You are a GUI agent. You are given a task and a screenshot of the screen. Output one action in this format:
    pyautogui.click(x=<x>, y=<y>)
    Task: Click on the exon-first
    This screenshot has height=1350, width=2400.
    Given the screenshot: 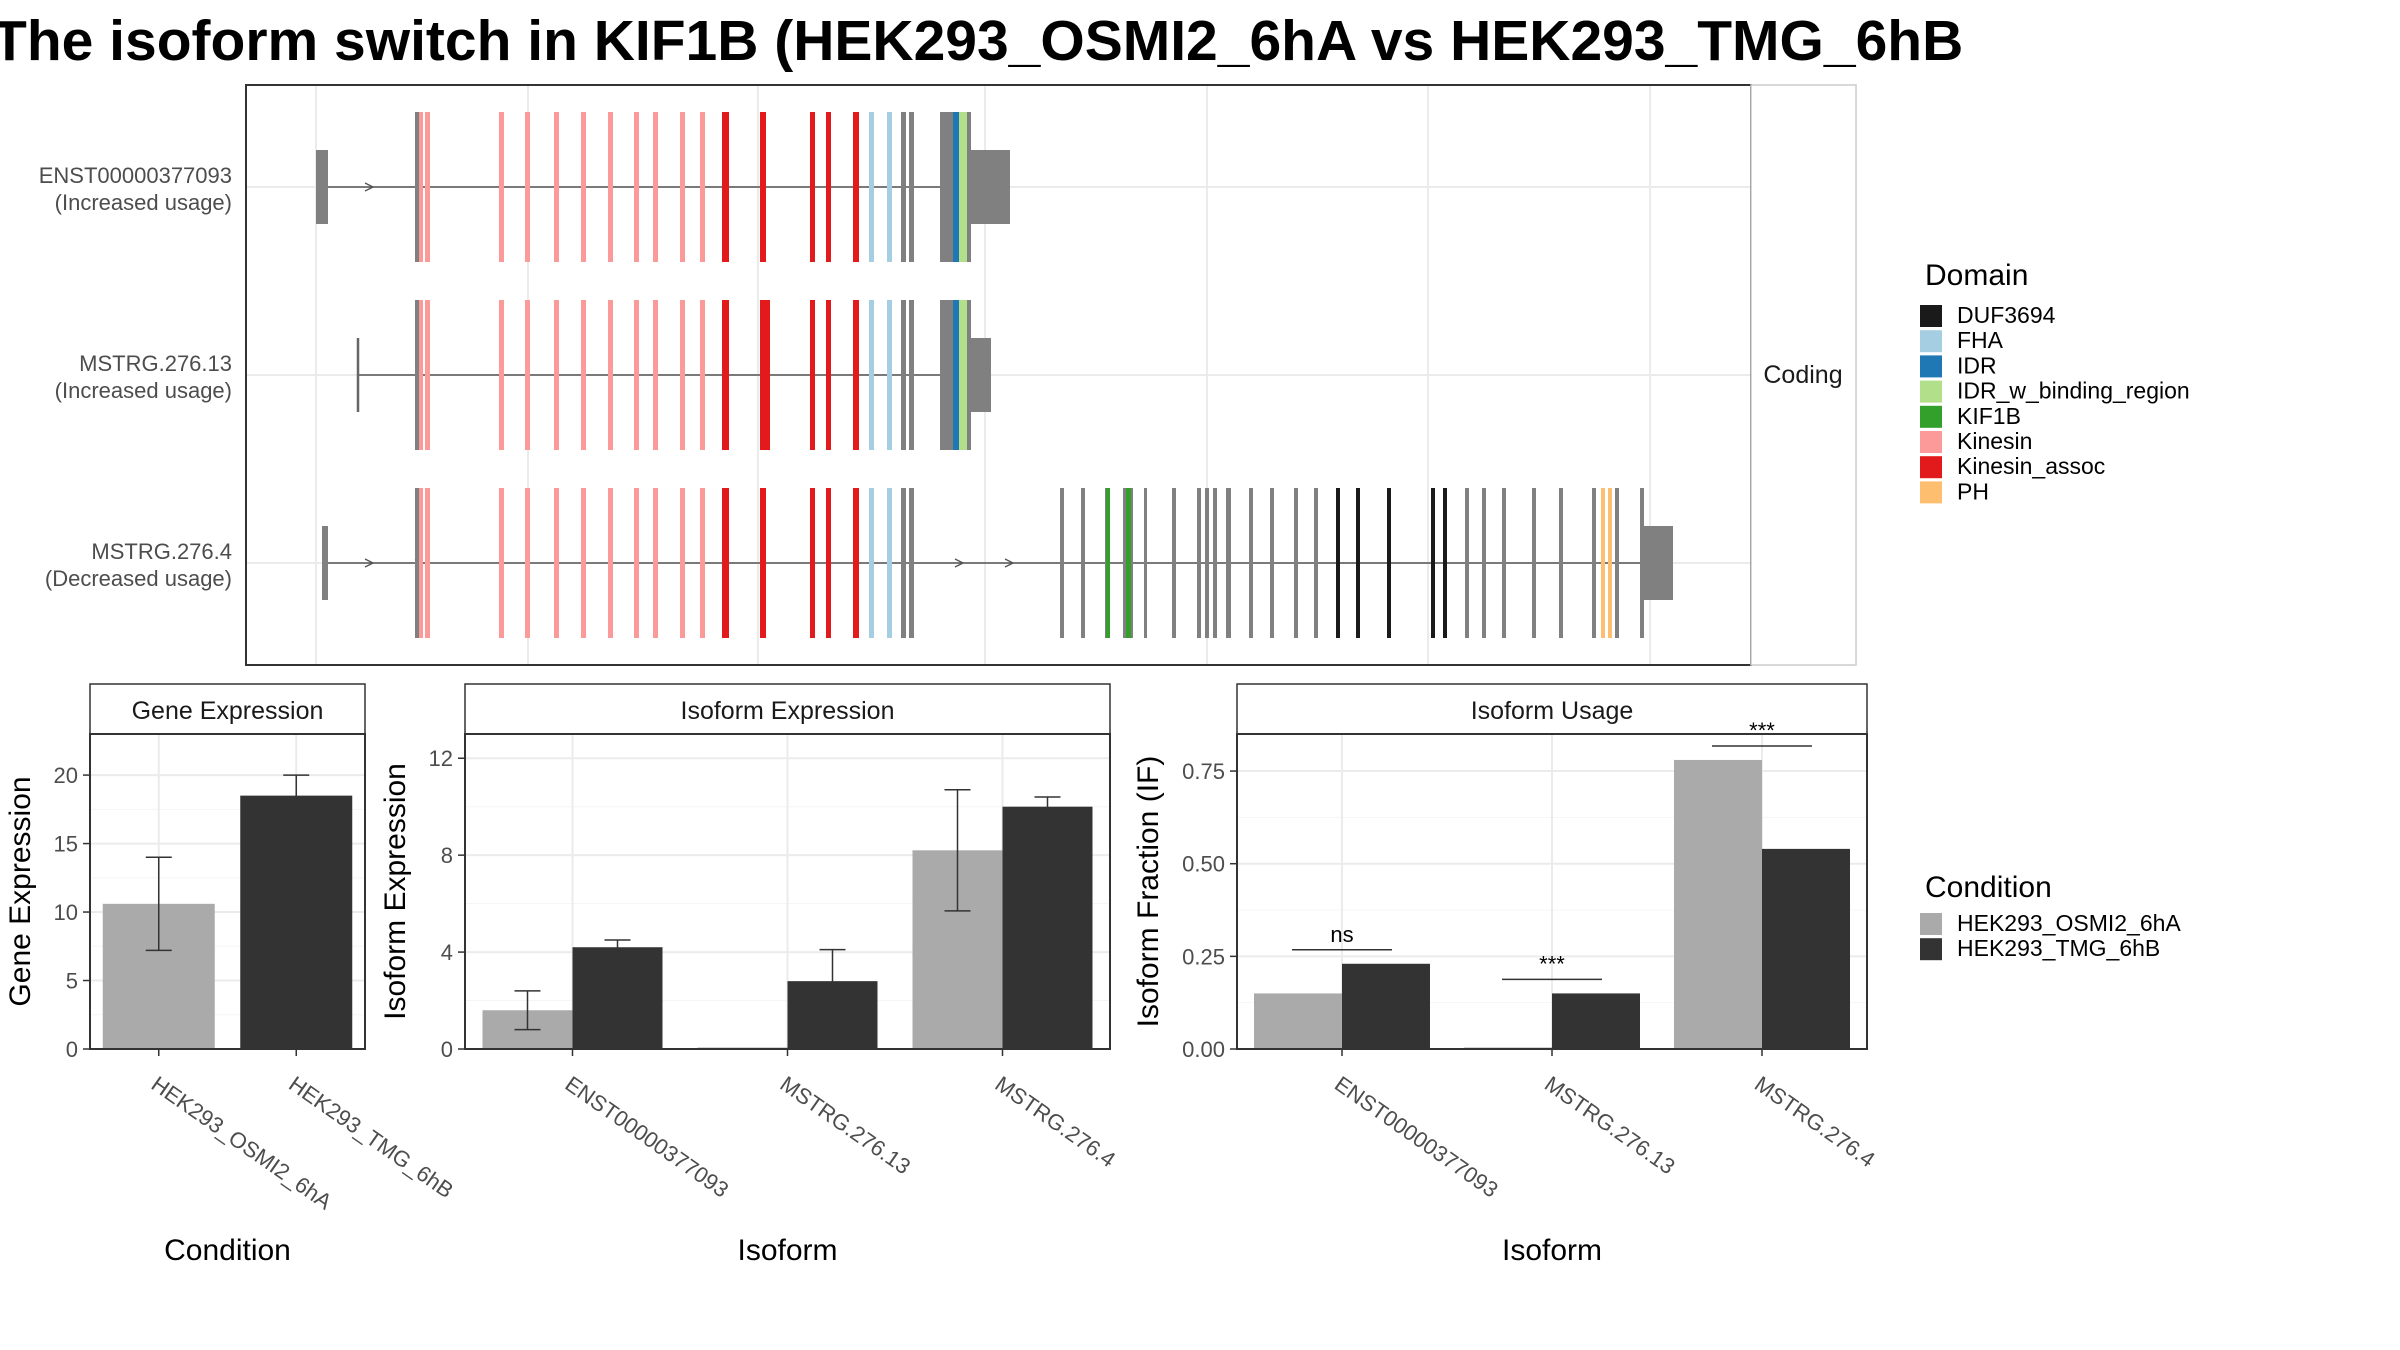 What is the action you would take?
    pyautogui.click(x=322, y=187)
    